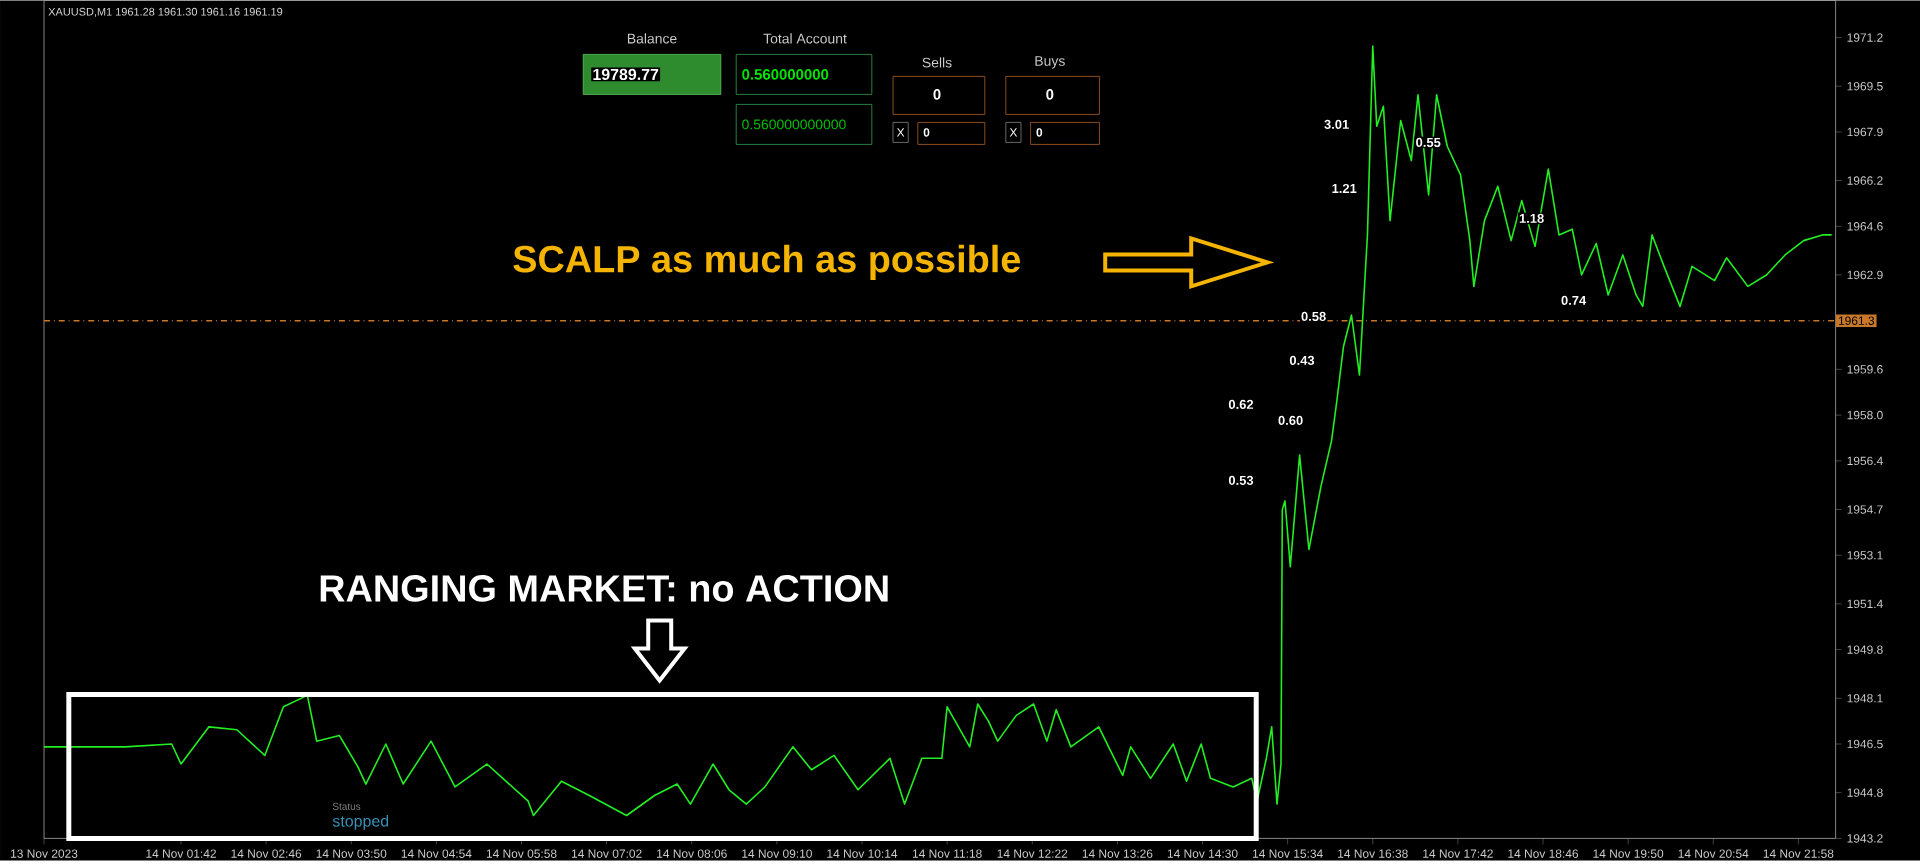 The image size is (1920, 864). I want to click on annotation: SCALP as much as possible, so click(767, 262).